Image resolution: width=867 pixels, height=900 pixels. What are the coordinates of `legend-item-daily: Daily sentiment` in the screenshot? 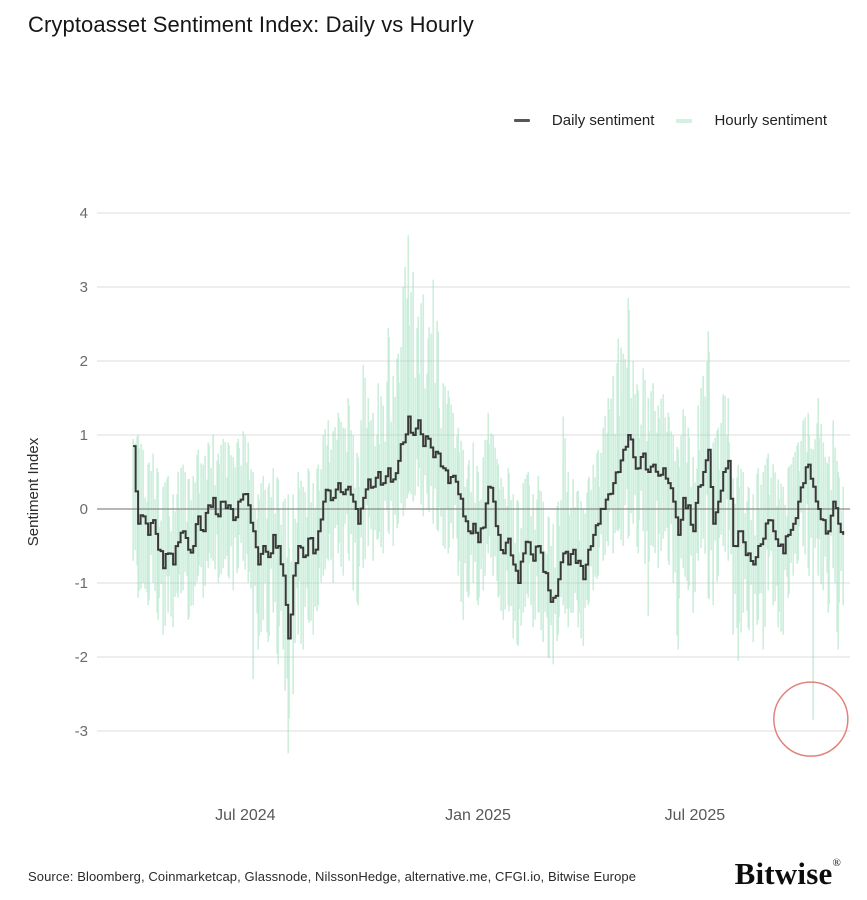 It's located at (584, 120).